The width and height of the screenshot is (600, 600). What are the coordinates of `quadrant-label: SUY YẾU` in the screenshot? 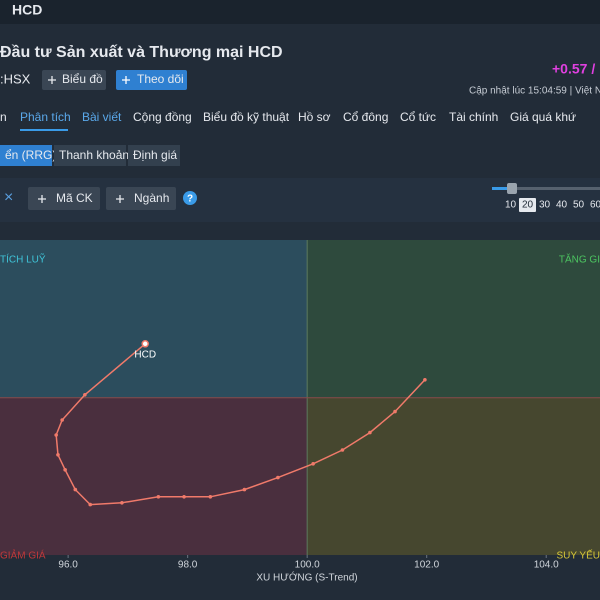 It's located at (578, 555).